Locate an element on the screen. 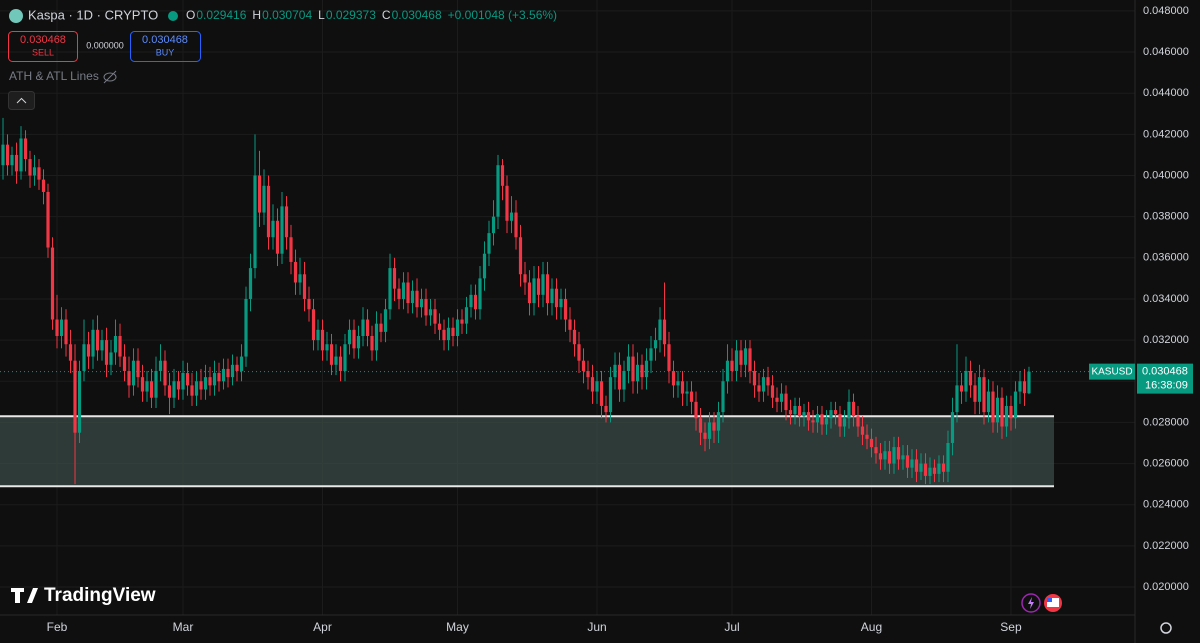 Image resolution: width=1200 pixels, height=643 pixels. y-tick-label: 0.028000 is located at coordinates (1166, 422).